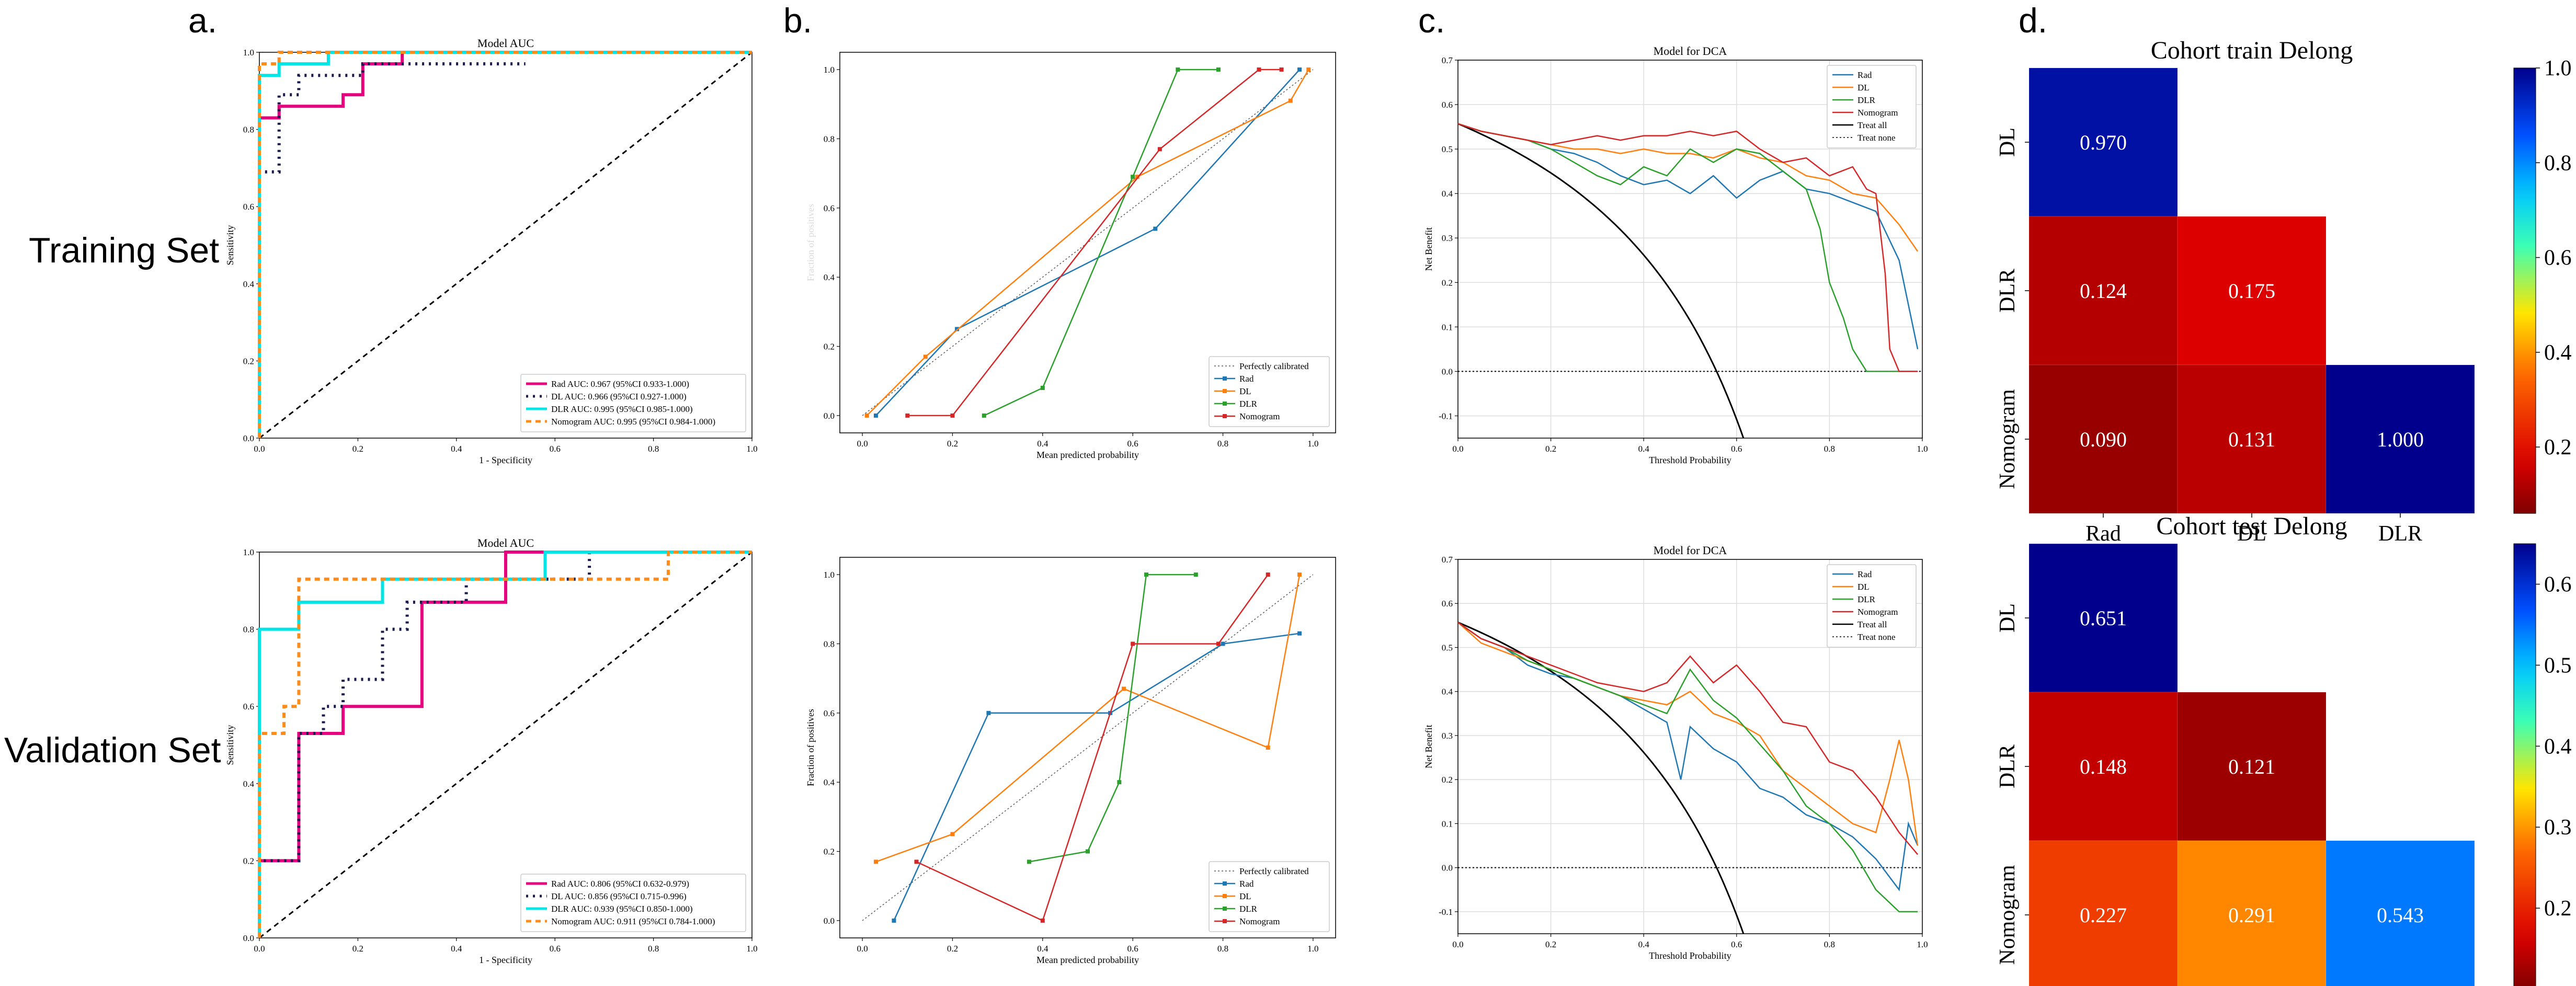 This screenshot has height=986, width=2576. Describe the element at coordinates (1689, 738) in the screenshot. I see `dca-curve-nomogram` at that location.